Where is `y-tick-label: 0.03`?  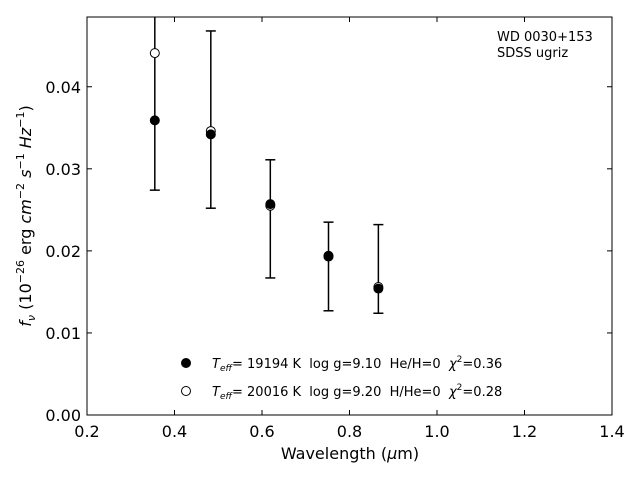 y-tick-label: 0.03 is located at coordinates (63, 169).